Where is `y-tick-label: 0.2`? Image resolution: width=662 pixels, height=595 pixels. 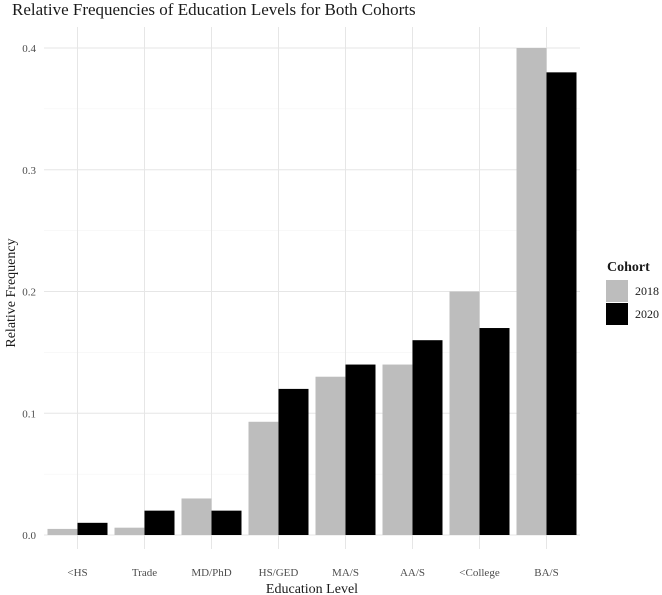 y-tick-label: 0.2 is located at coordinates (29, 293).